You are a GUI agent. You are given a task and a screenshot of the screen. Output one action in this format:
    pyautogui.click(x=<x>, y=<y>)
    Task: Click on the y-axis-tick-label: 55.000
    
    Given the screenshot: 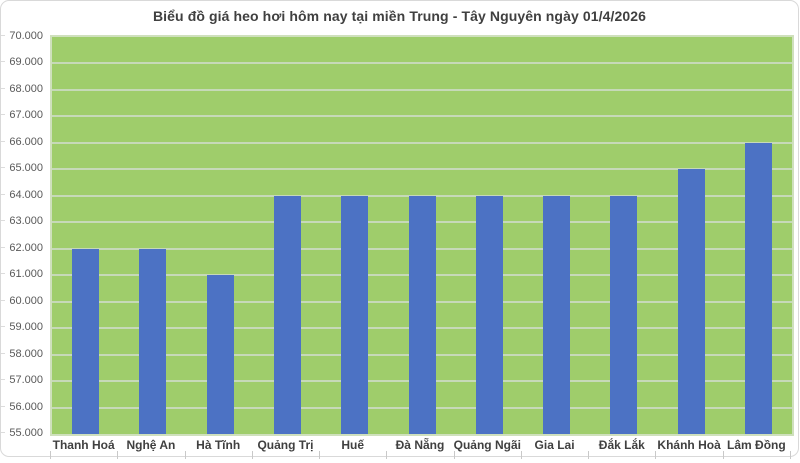 What is the action you would take?
    pyautogui.click(x=26, y=433)
    